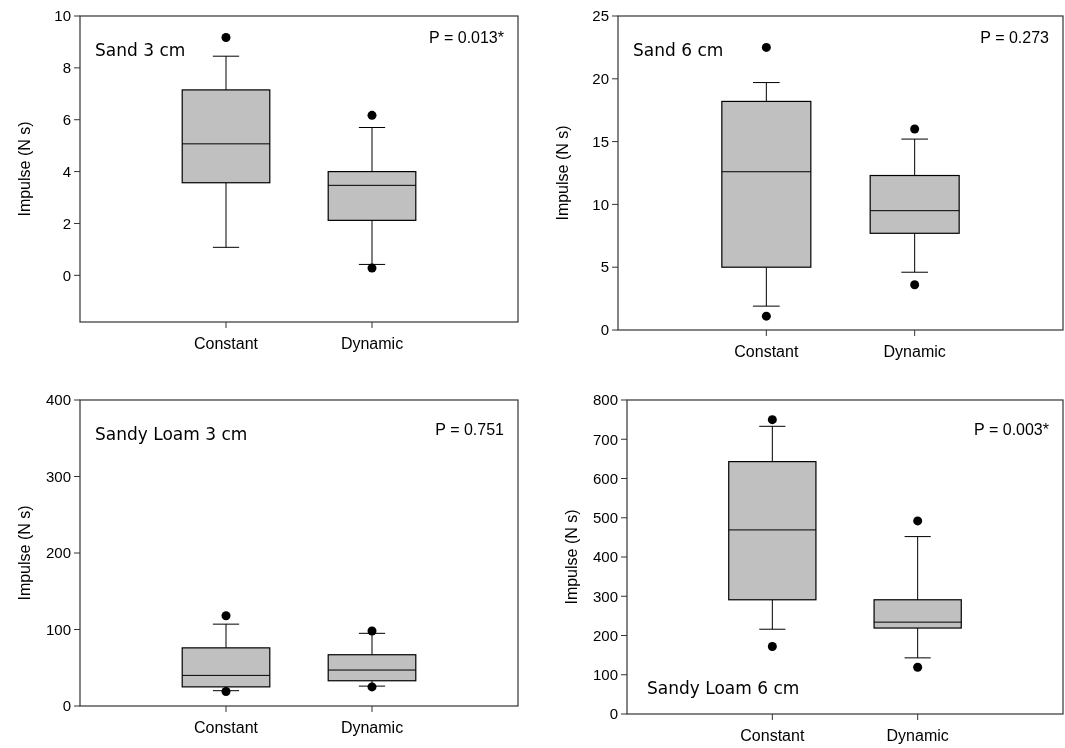 The width and height of the screenshot is (1065, 748). I want to click on y-tick-label: 600, so click(605, 478).